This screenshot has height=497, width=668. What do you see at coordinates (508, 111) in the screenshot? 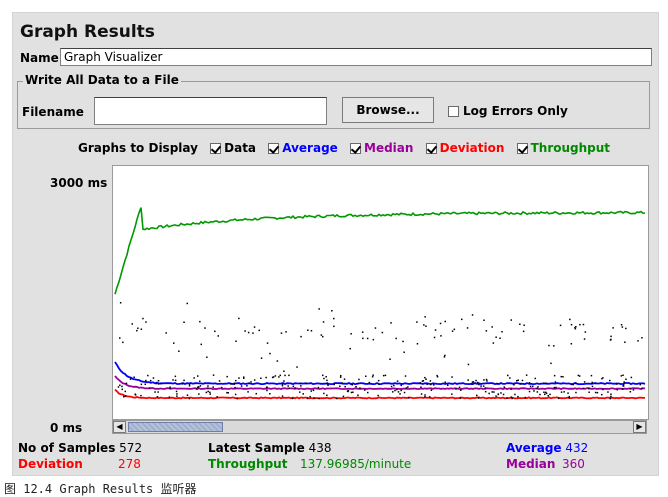
I see `log-errors-only-checkbox: Log Errors Only` at bounding box center [508, 111].